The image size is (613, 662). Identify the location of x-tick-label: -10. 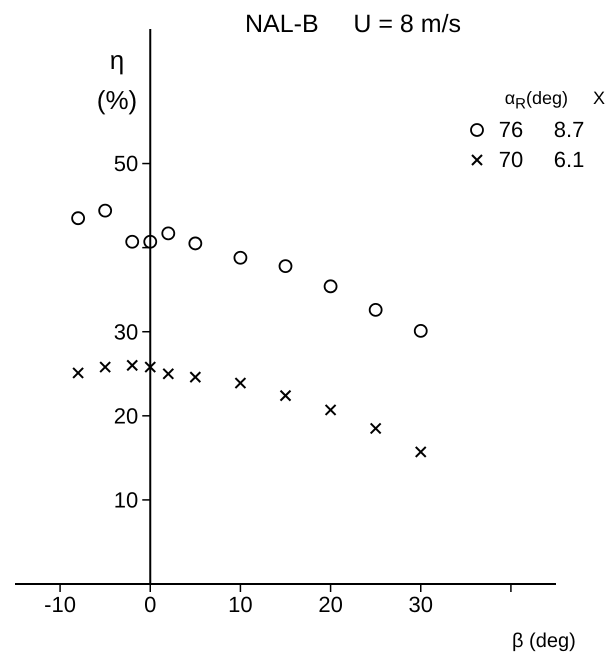
(60, 604).